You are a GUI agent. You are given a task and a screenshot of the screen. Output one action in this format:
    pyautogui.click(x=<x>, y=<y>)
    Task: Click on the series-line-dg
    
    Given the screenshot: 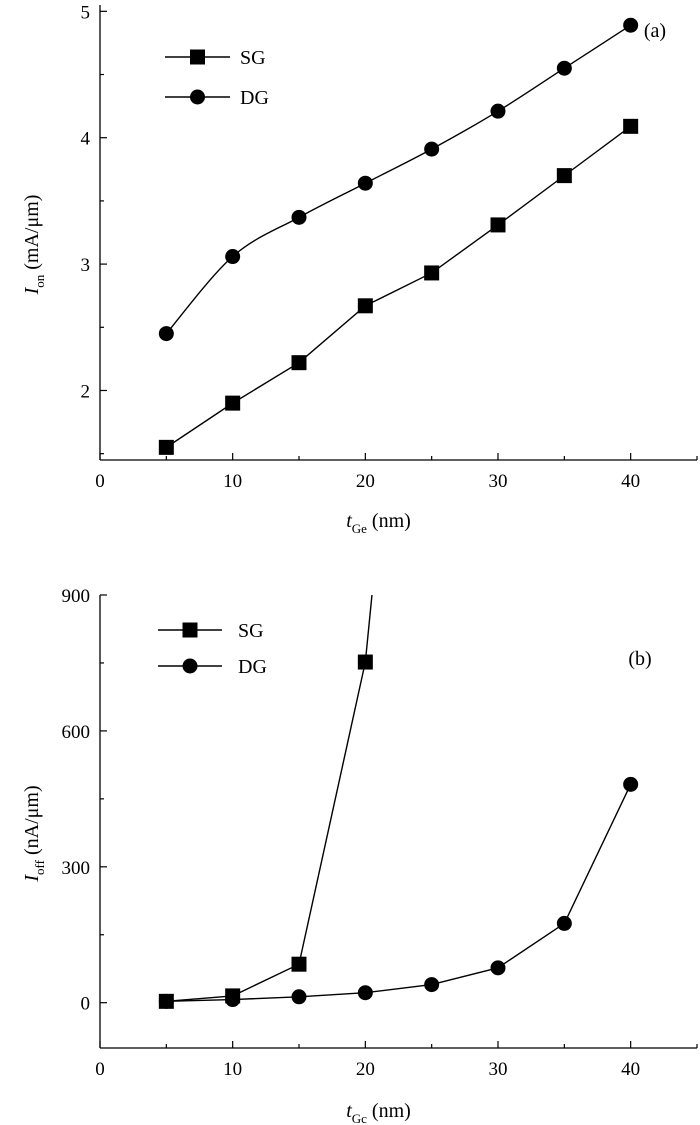 What is the action you would take?
    pyautogui.click(x=399, y=893)
    